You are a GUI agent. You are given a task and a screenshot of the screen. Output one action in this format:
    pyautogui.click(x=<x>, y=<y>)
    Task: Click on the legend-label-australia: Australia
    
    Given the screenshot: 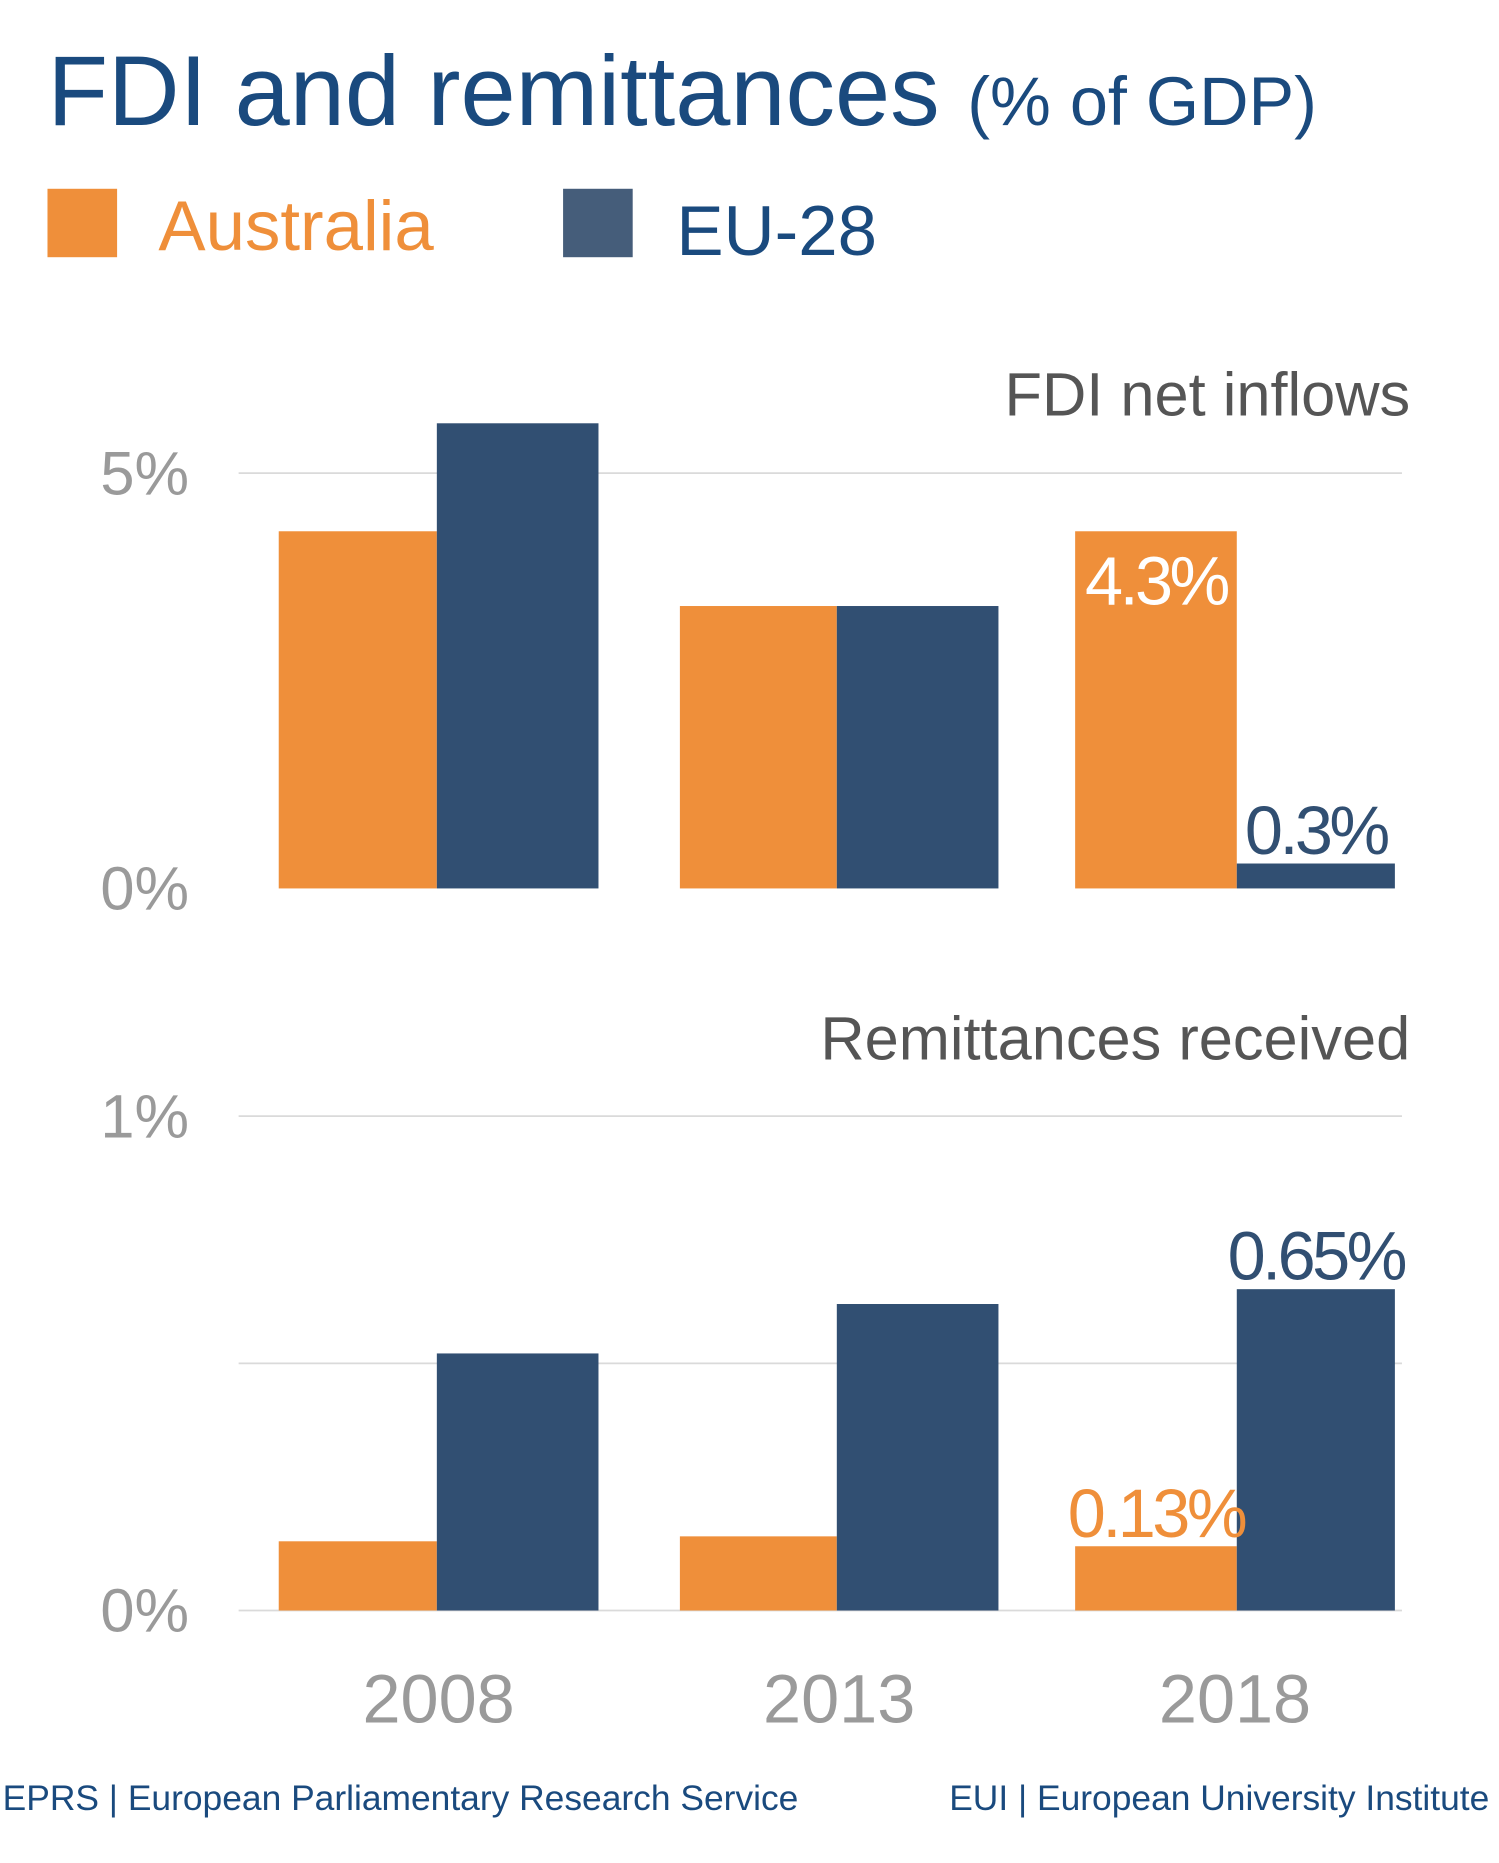 What is the action you would take?
    pyautogui.click(x=296, y=226)
    